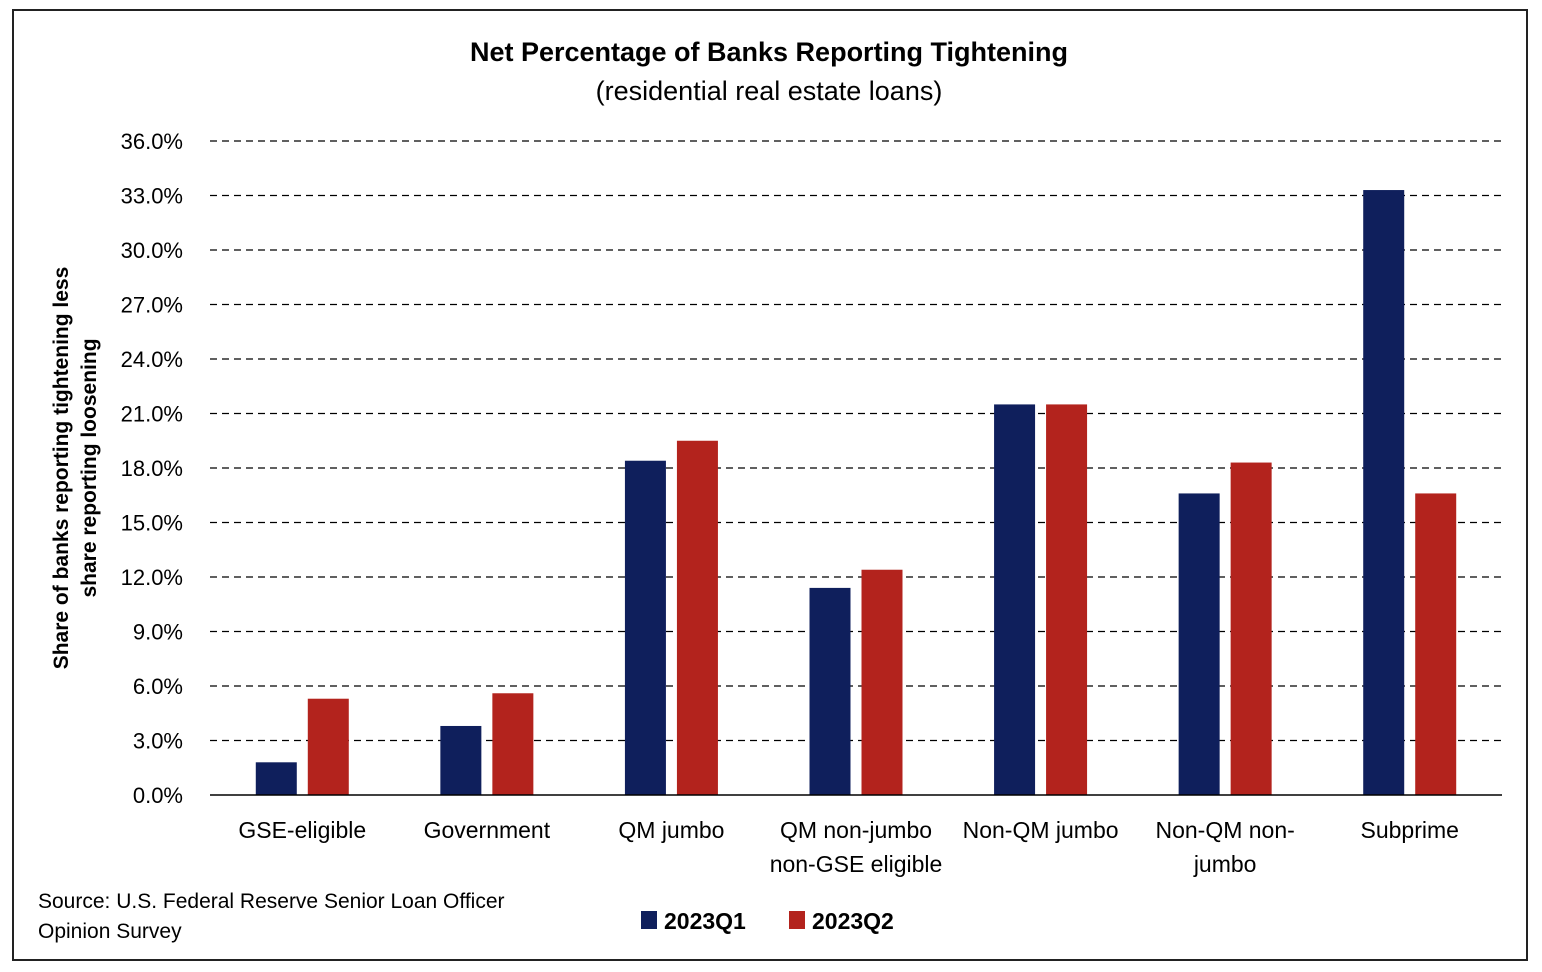 Image resolution: width=1542 pixels, height=972 pixels. What do you see at coordinates (1224, 830) in the screenshot?
I see `x-category-label: Non-QM non-` at bounding box center [1224, 830].